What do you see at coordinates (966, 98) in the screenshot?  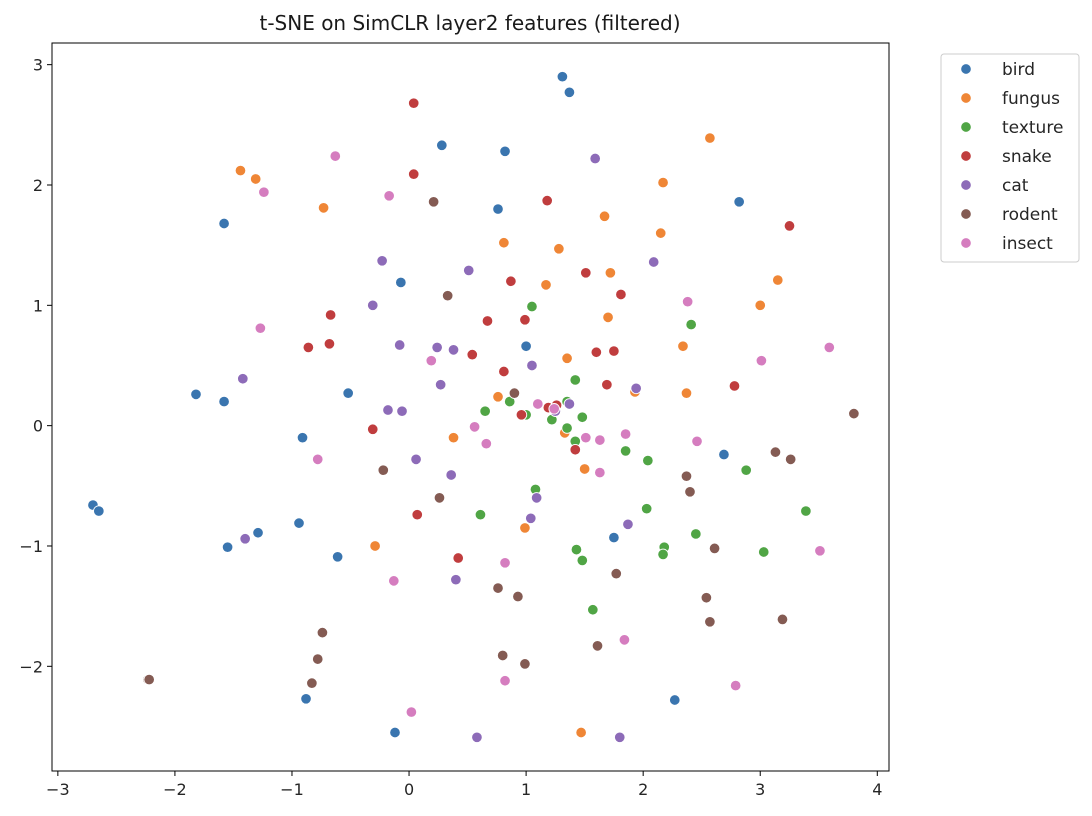 I see `legend-marker-fungus` at bounding box center [966, 98].